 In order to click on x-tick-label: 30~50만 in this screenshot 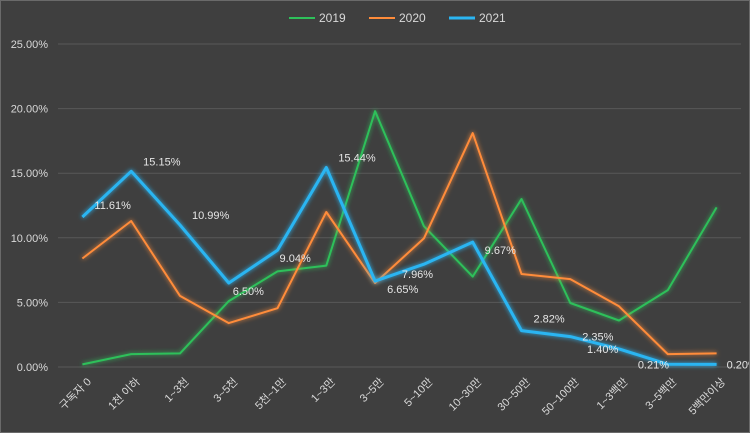, I will do `click(514, 394)`.